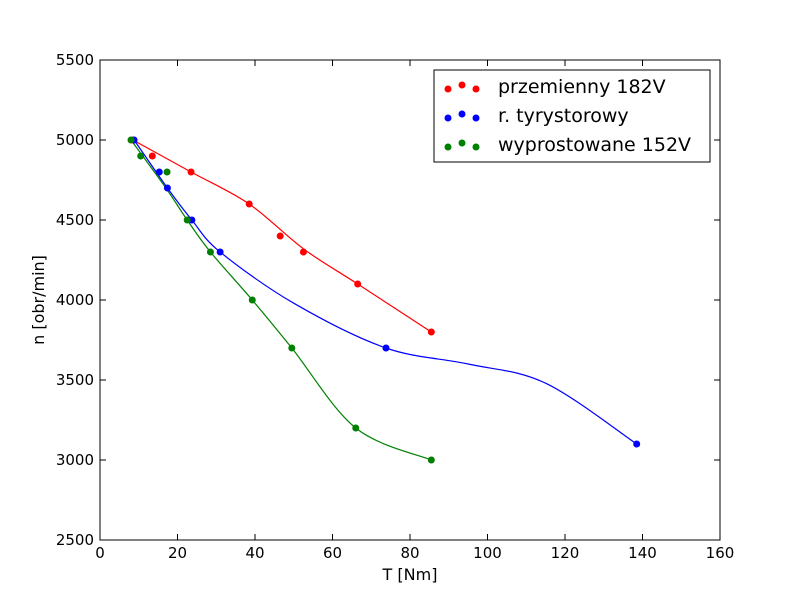 This screenshot has height=605, width=800. I want to click on legend-entry-label: przemienny 182V, so click(582, 87).